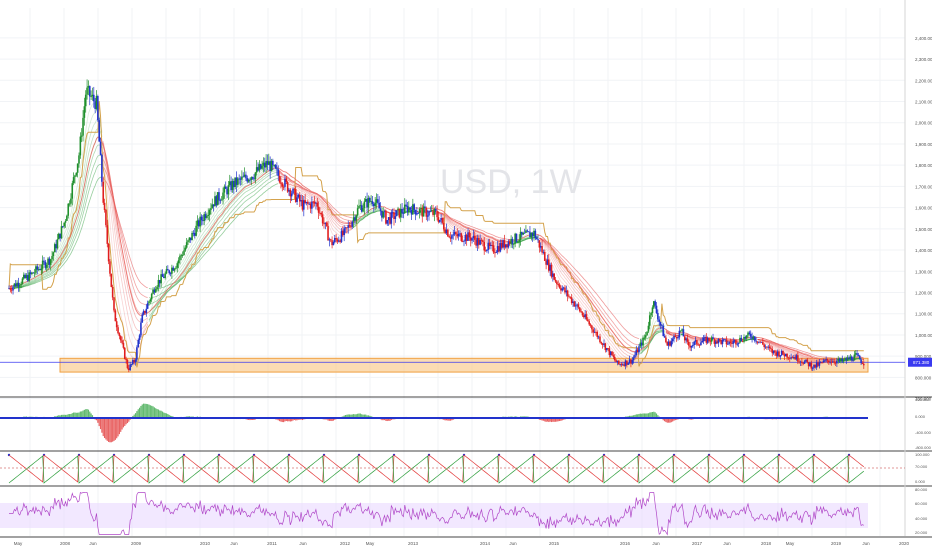 This screenshot has width=932, height=555. What do you see at coordinates (345, 543) in the screenshot?
I see `time-tick-label: 2012` at bounding box center [345, 543].